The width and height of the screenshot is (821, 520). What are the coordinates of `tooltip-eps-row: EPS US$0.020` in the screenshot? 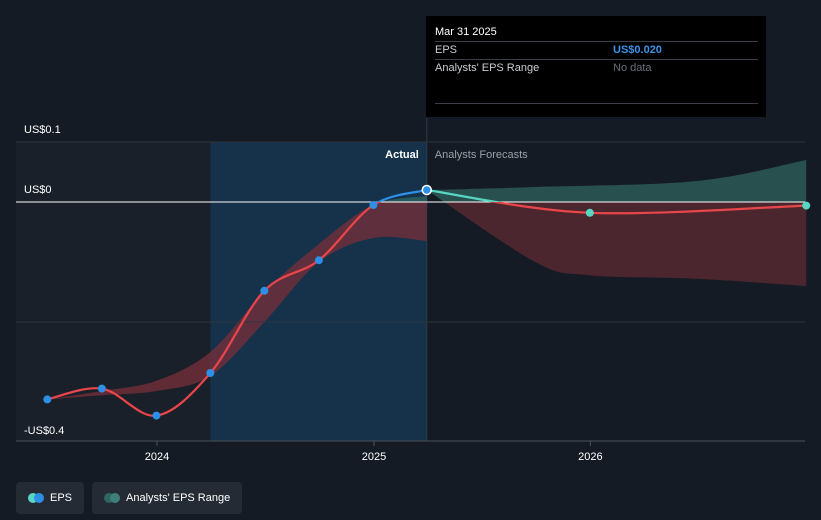 It's located at (596, 50).